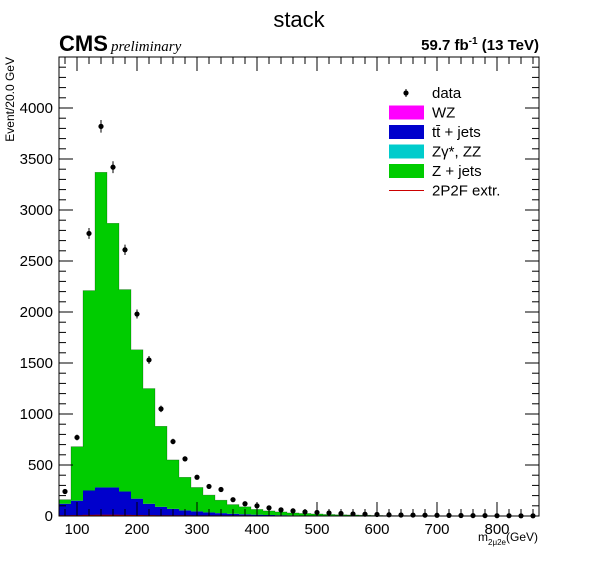 This screenshot has width=598, height=574. I want to click on x-axis-label: m2μ2e(GeV), so click(508, 538).